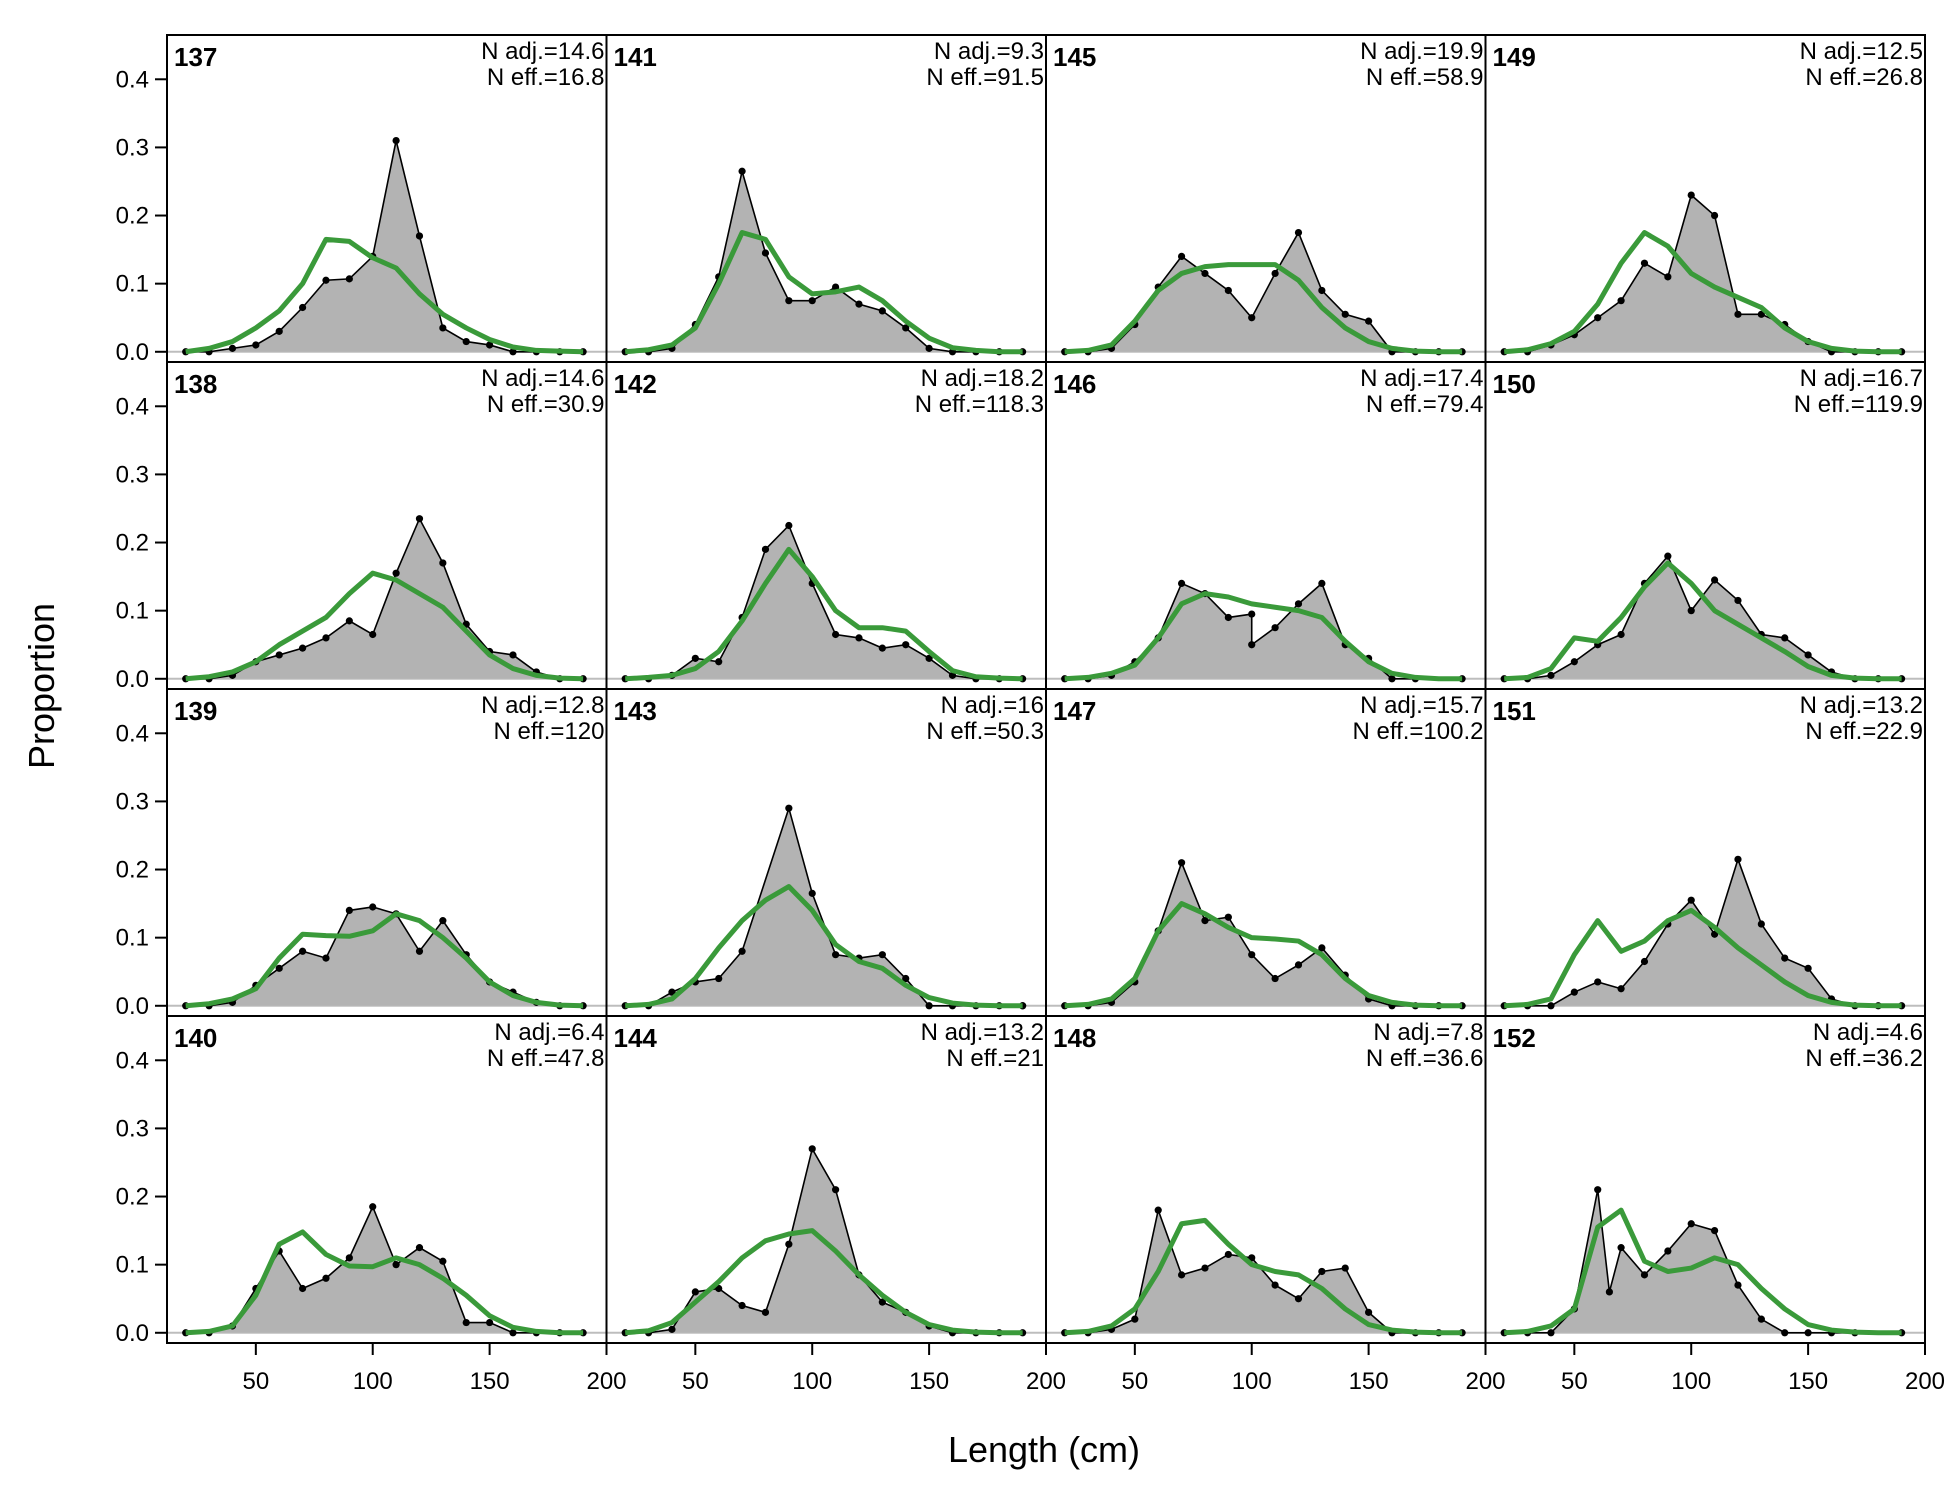 The image size is (1950, 1500). What do you see at coordinates (1425, 77) in the screenshot?
I see `n-eff-label: N eff.=58.9` at bounding box center [1425, 77].